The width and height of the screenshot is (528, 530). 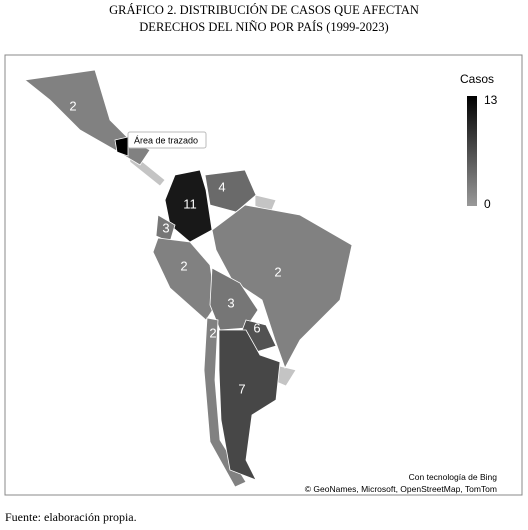 What do you see at coordinates (491, 100) in the screenshot?
I see `legend-max: 13` at bounding box center [491, 100].